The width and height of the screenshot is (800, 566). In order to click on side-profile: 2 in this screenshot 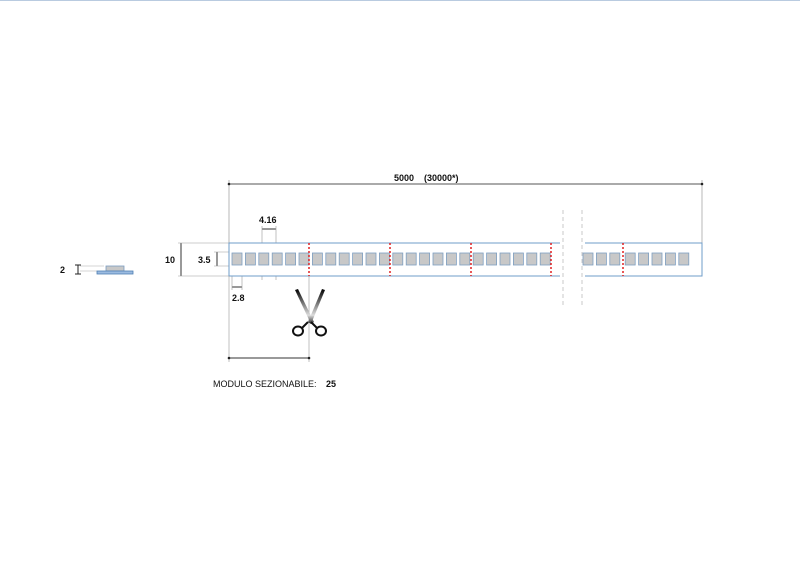, I will do `click(97, 269)`.